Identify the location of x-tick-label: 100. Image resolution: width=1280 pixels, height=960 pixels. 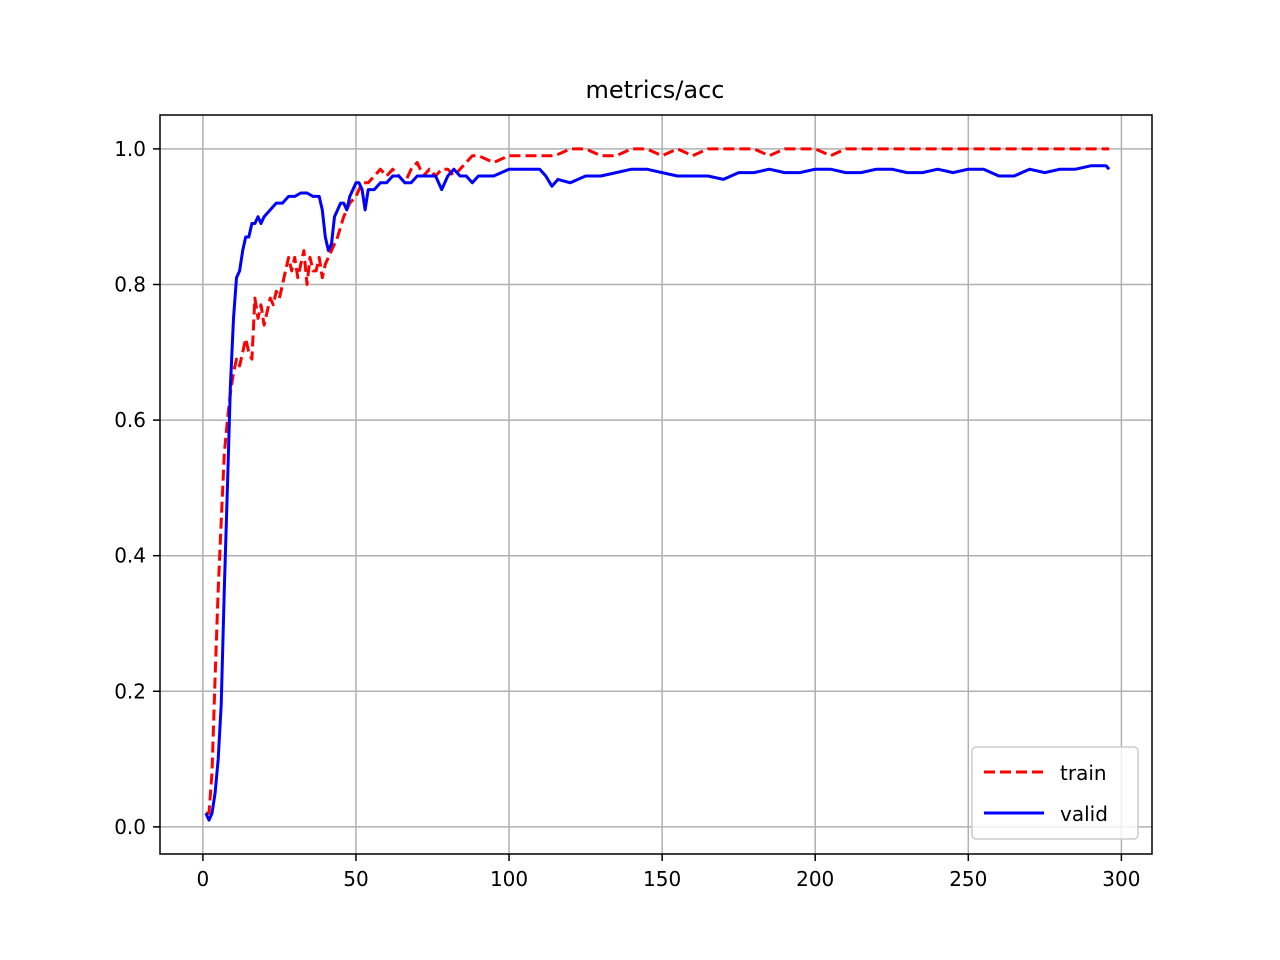
(509, 879).